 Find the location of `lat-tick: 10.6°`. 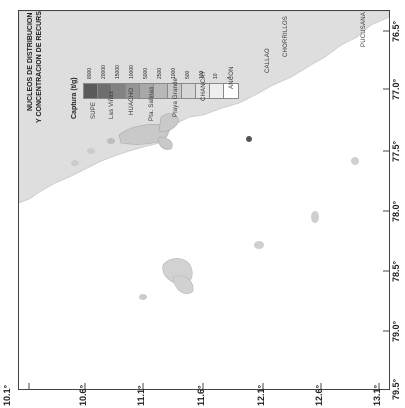

lat-tick: 10.6° is located at coordinates (83, 395).